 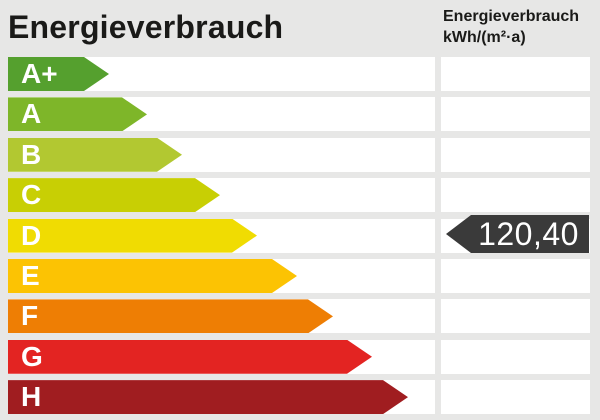 What do you see at coordinates (31, 235) in the screenshot?
I see `class-label: D` at bounding box center [31, 235].